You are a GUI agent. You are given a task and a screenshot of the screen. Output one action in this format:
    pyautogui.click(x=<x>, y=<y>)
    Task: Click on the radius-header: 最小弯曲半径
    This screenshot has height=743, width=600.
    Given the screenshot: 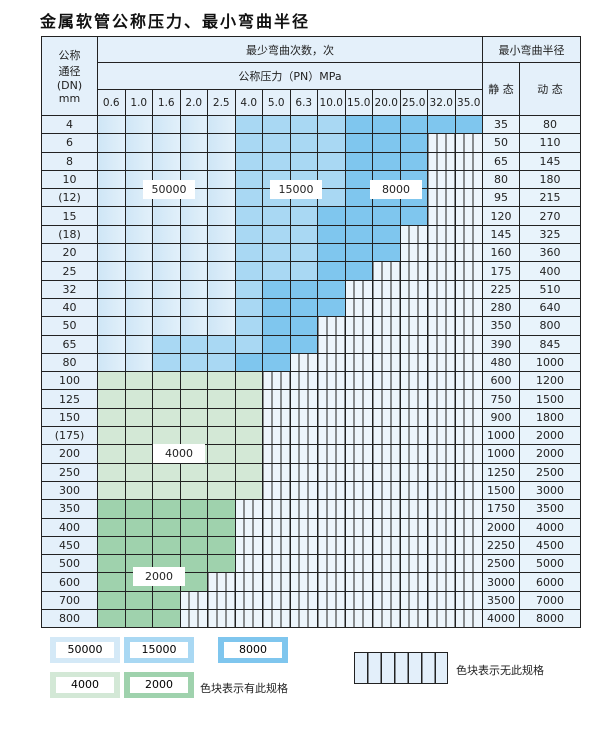 What is the action you would take?
    pyautogui.click(x=531, y=49)
    